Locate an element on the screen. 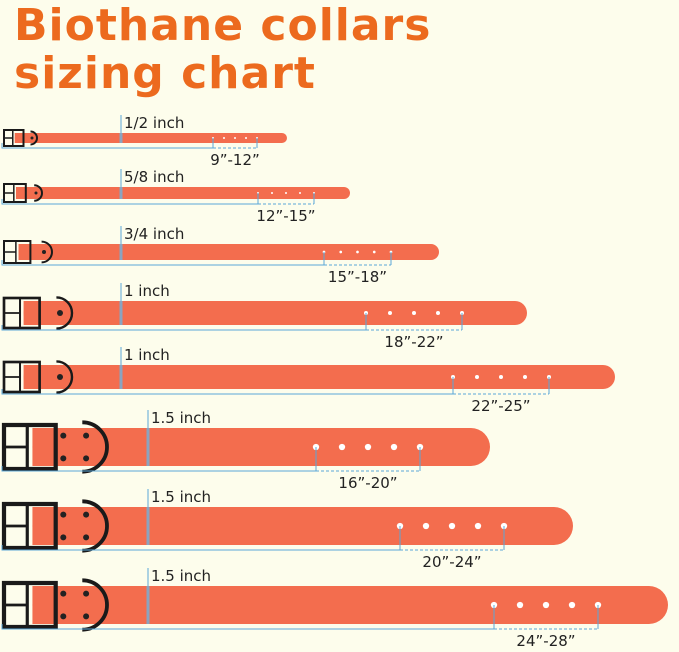  size-label: 12”-15” is located at coordinates (285, 216).